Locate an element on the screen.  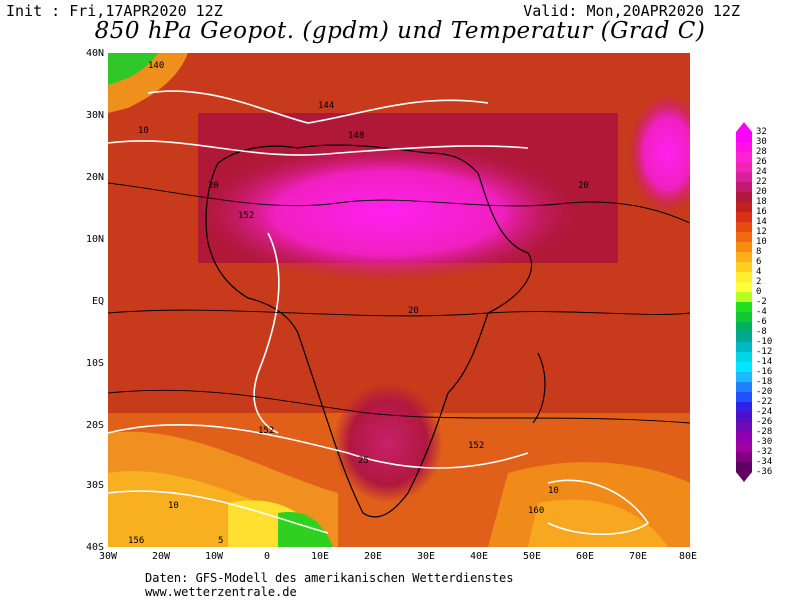
lat-tick-40s: 40S is located at coordinates (94, 547).